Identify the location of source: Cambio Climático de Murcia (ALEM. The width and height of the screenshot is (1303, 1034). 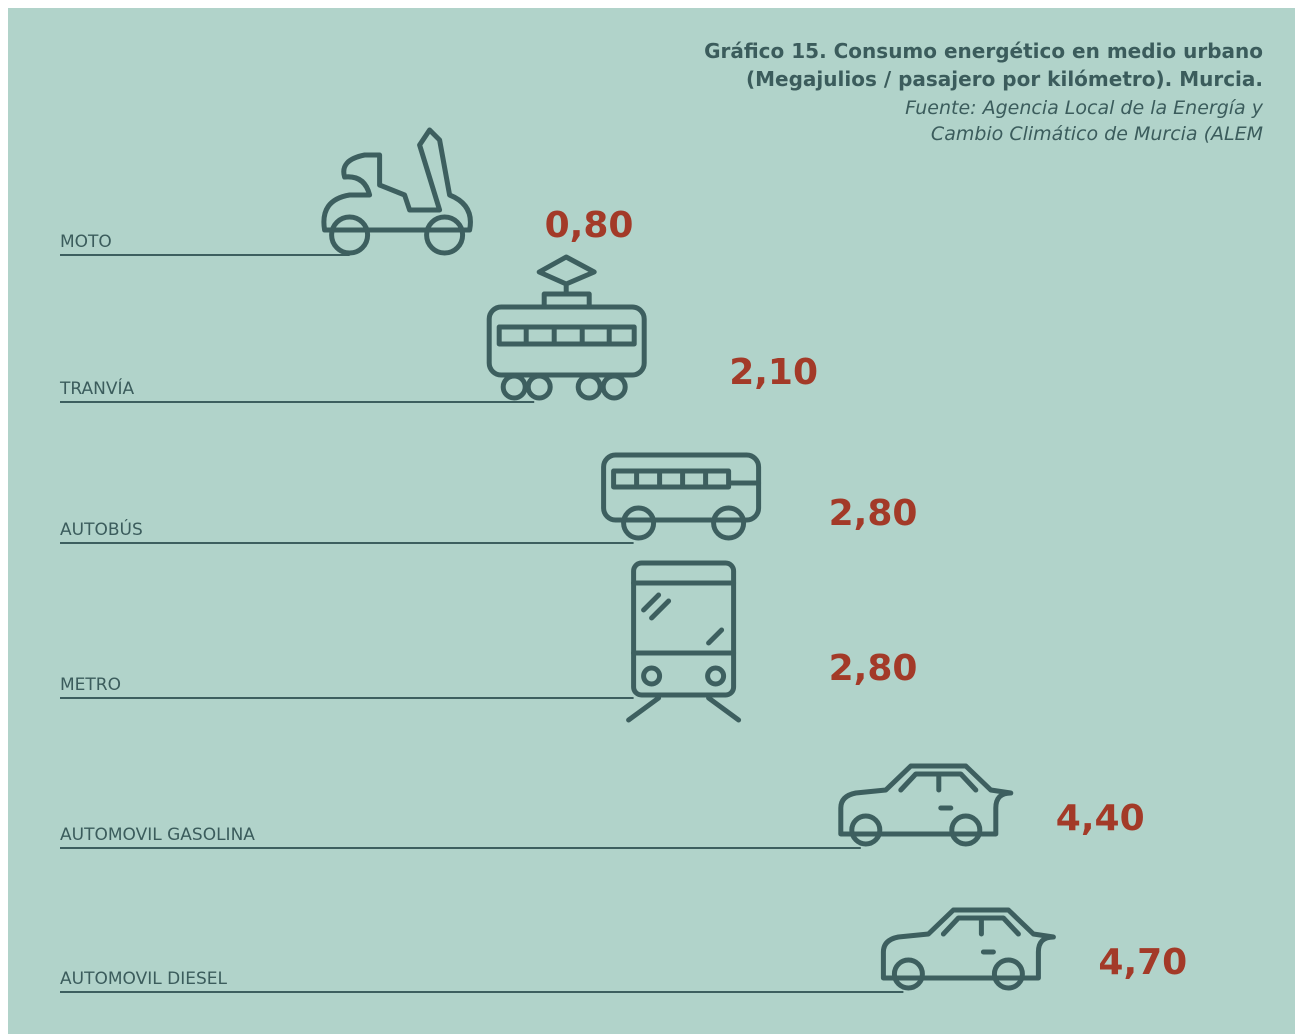
(1097, 134).